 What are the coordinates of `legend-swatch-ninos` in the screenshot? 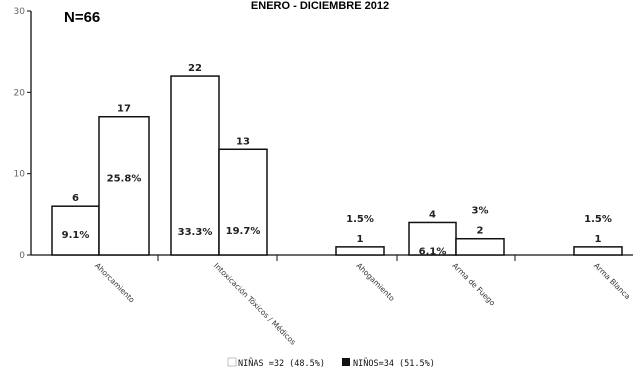 It's located at (346, 362).